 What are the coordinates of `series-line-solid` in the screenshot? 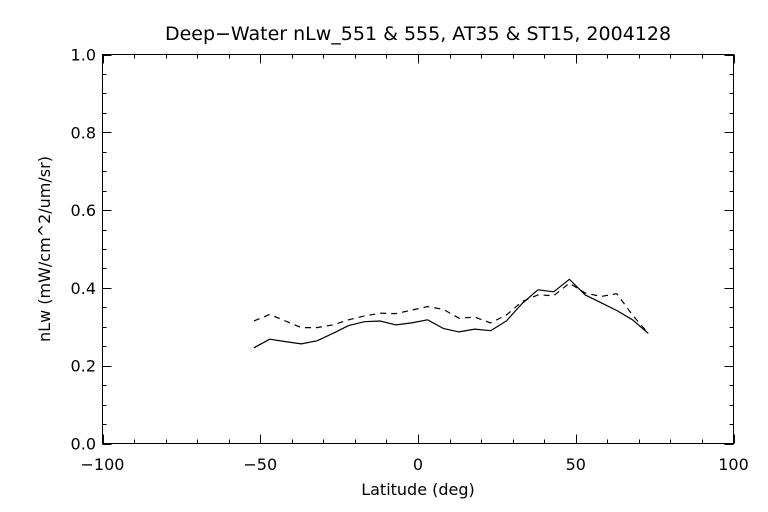 It's located at (451, 313).